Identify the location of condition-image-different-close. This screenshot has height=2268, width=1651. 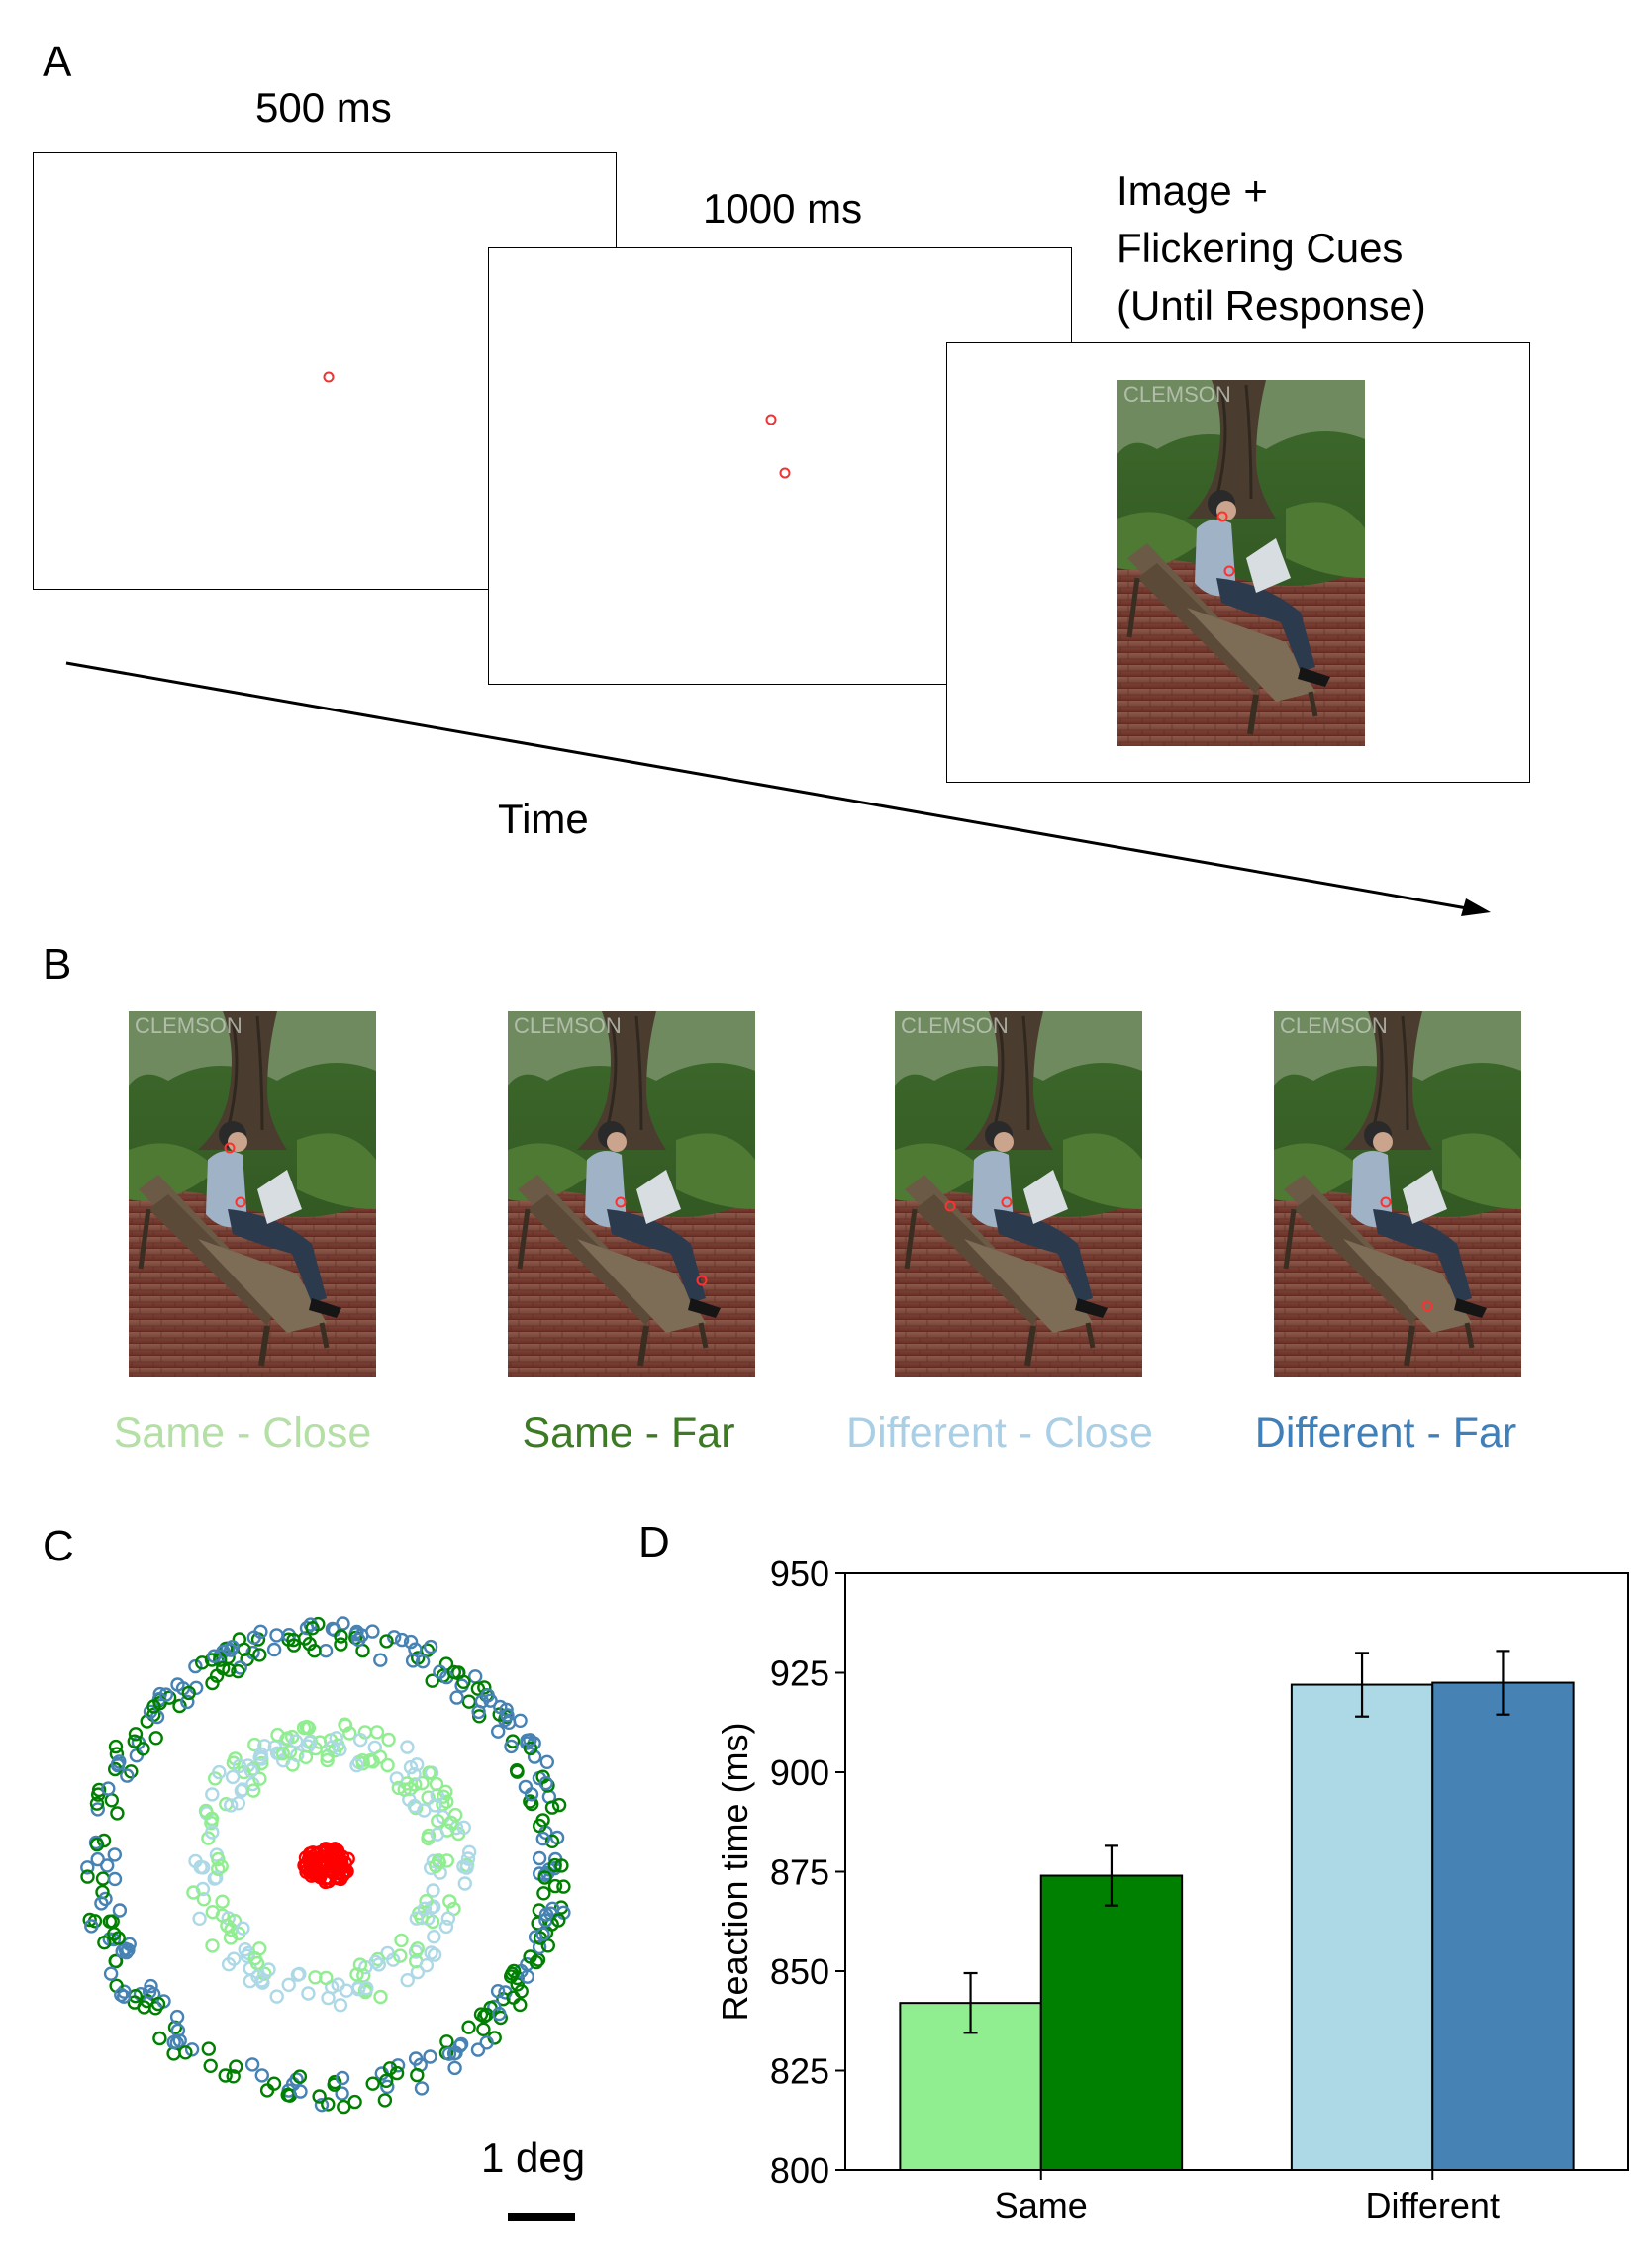
(1018, 1194).